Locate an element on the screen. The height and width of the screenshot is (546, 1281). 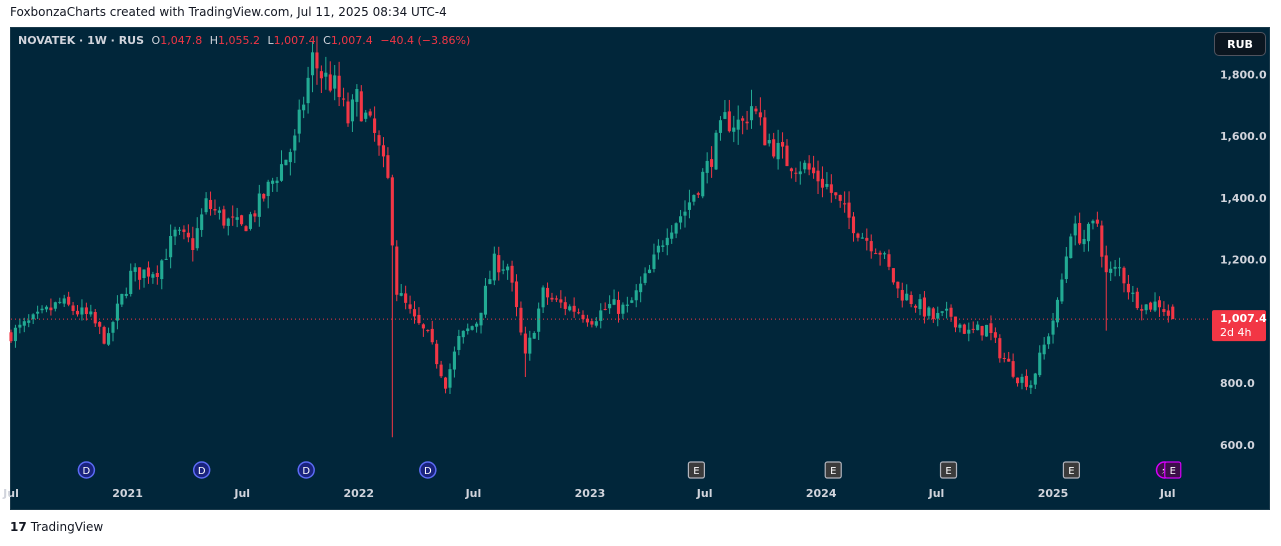
symbol-label: NOVATEK · 1W · RUS is located at coordinates (81, 40).